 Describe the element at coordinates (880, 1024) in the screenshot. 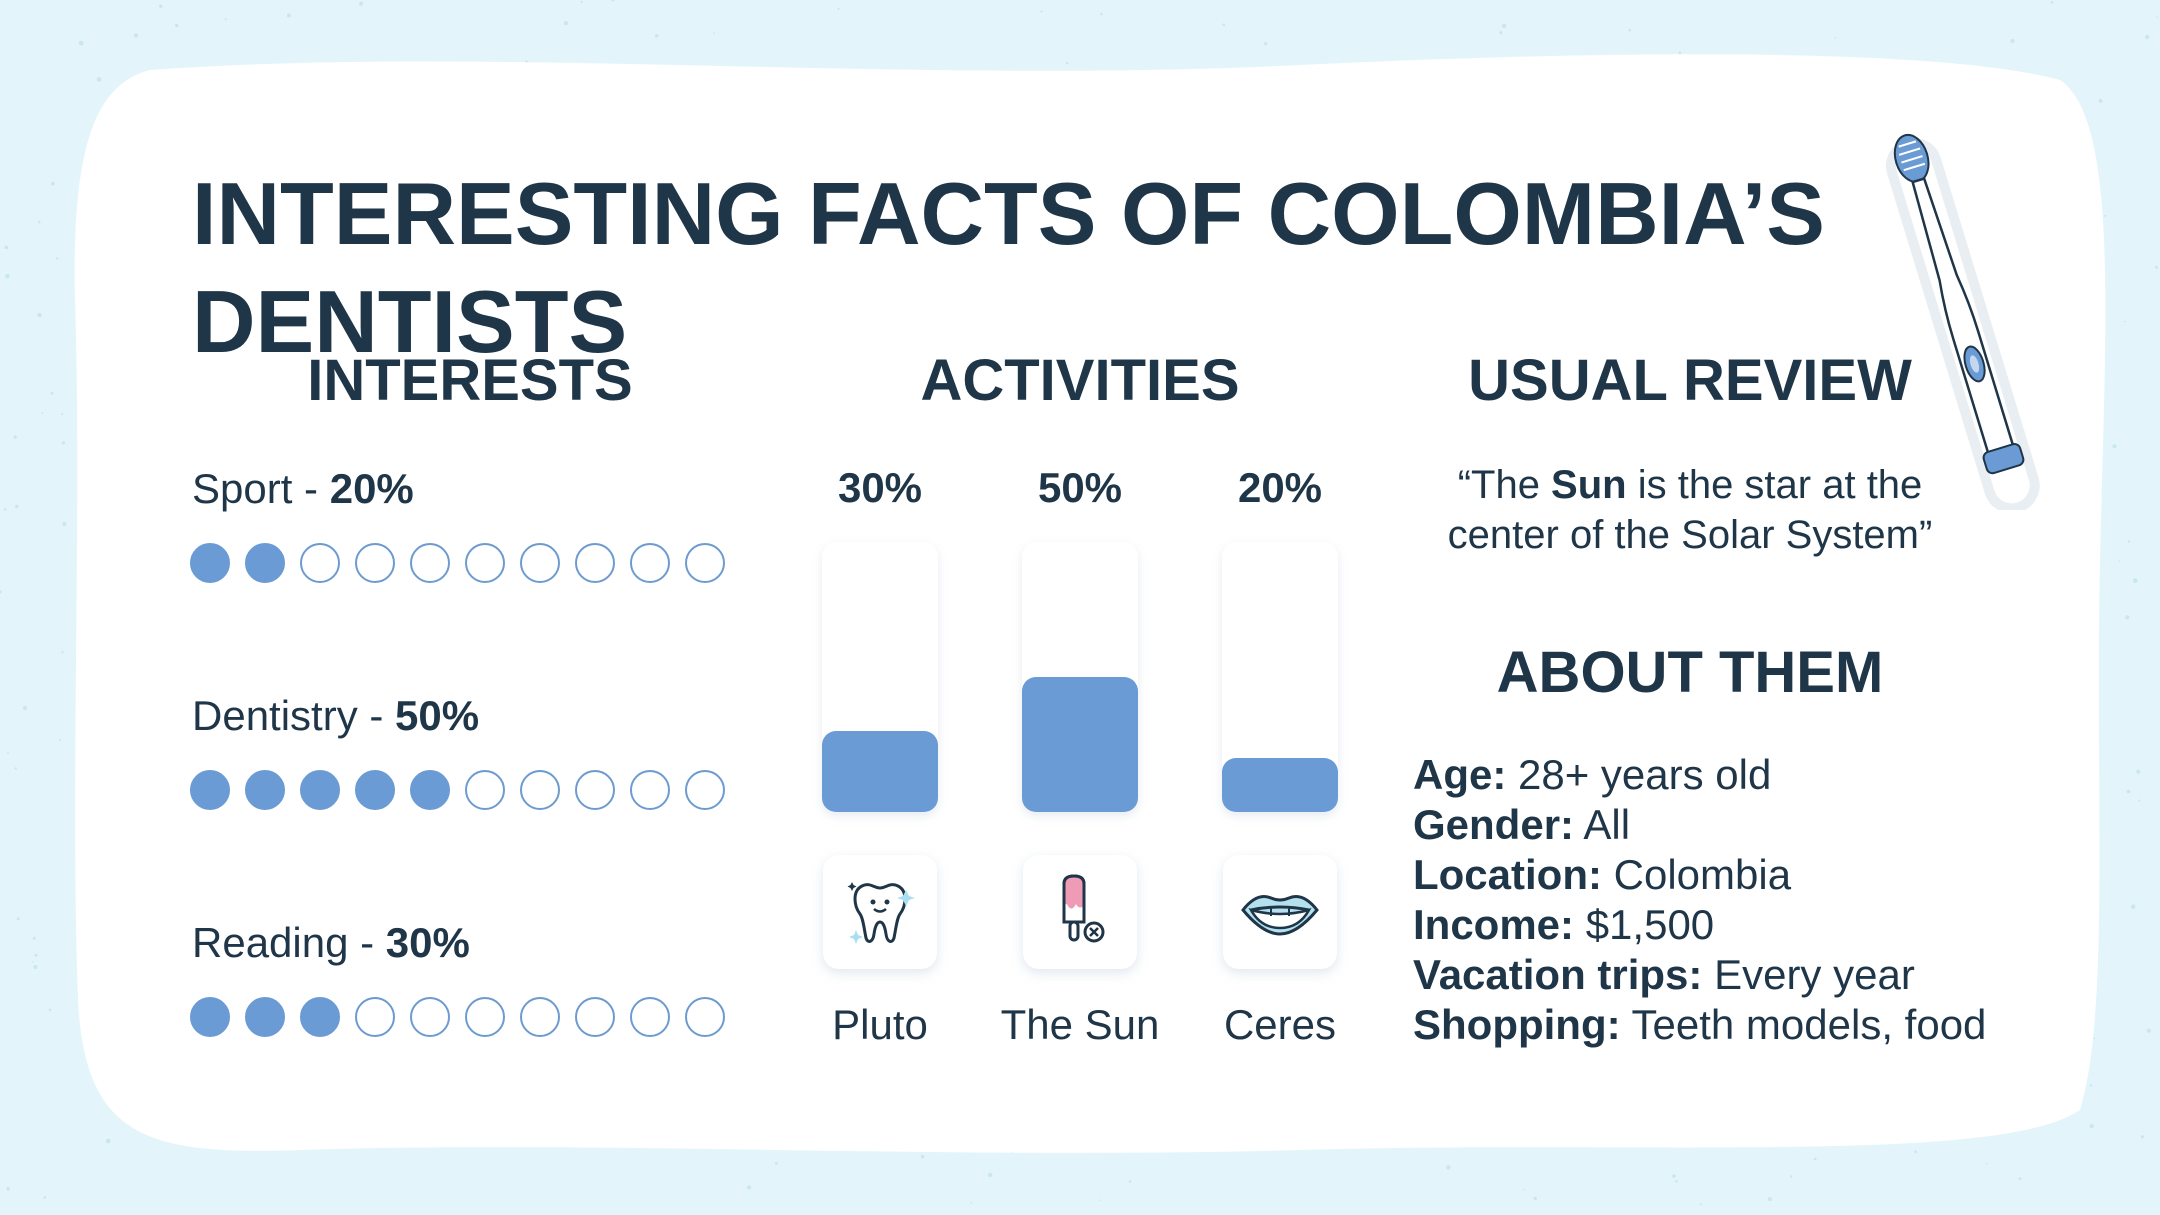

I see `activity-name: Pluto` at that location.